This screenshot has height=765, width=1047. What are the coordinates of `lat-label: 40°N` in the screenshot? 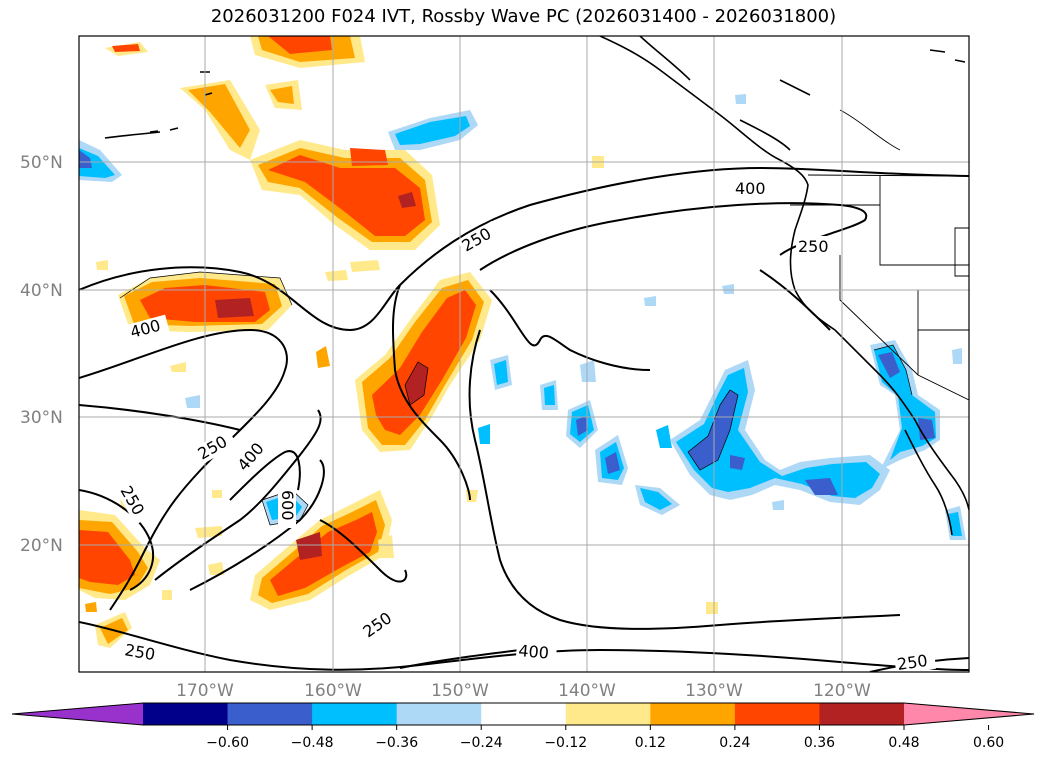 It's located at (41, 291).